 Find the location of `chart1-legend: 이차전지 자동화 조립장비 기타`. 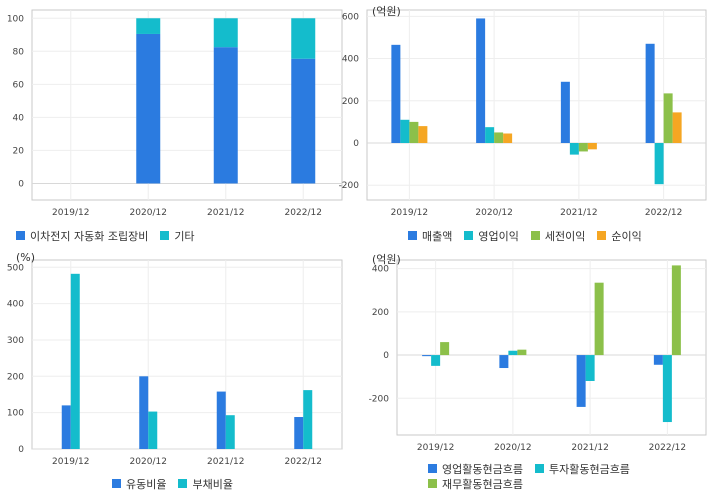

chart1-legend: 이차전지 자동화 조립장비 기타 is located at coordinates (186, 235).